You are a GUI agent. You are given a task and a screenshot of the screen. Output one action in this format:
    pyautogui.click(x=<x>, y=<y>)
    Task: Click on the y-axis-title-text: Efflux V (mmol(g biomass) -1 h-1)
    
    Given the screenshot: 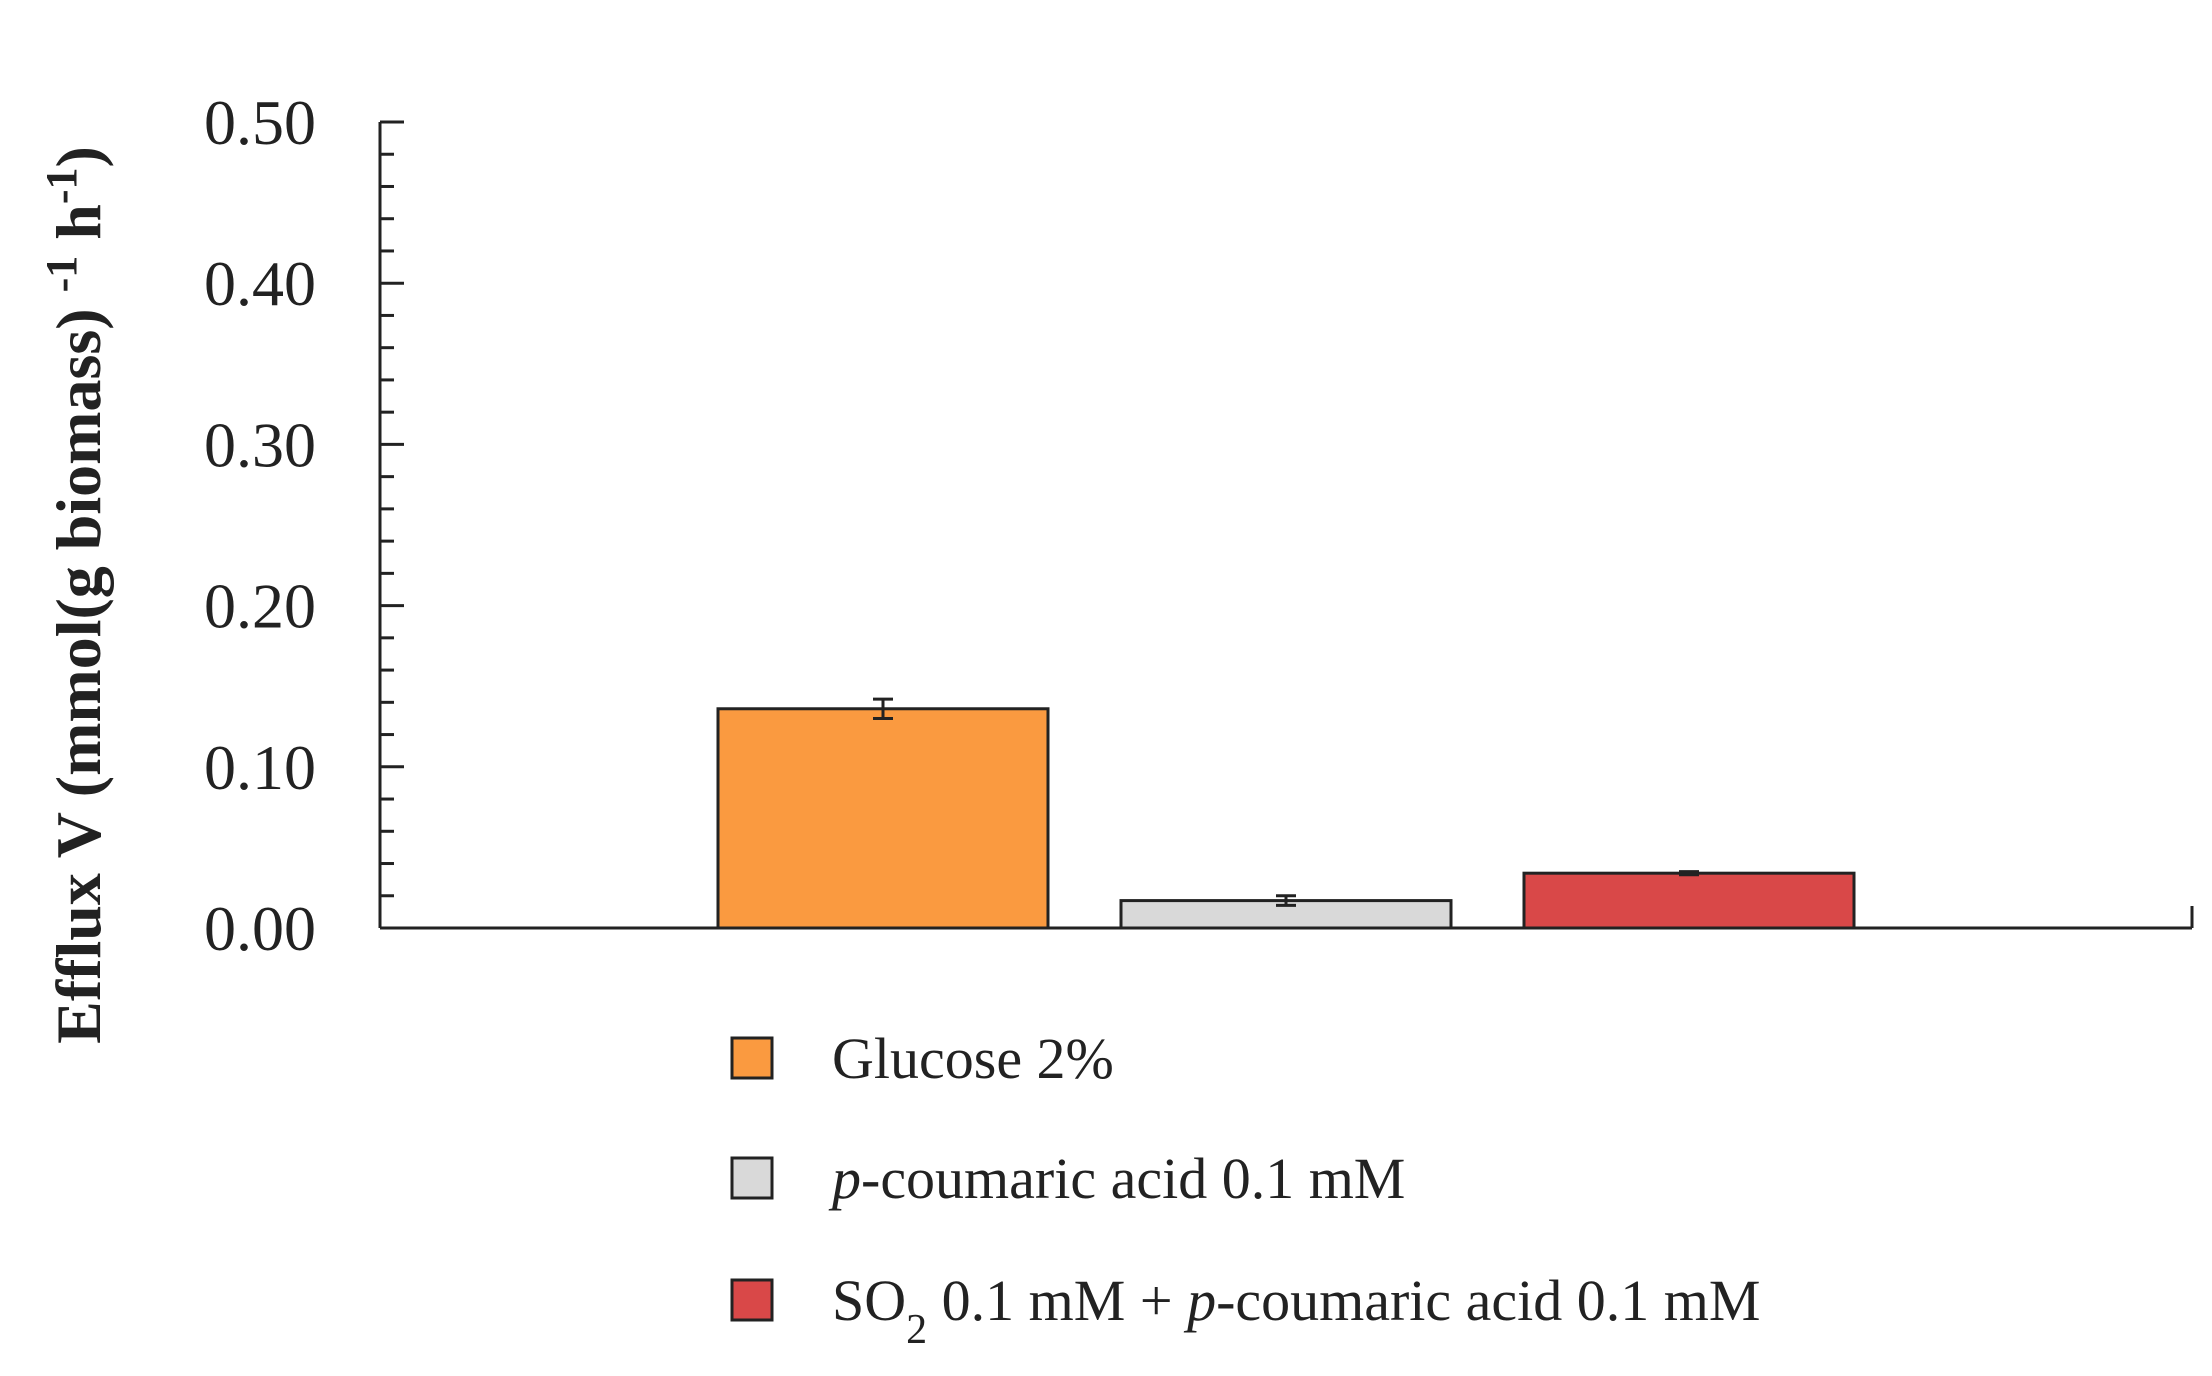 What is the action you would take?
    pyautogui.click(x=76, y=595)
    